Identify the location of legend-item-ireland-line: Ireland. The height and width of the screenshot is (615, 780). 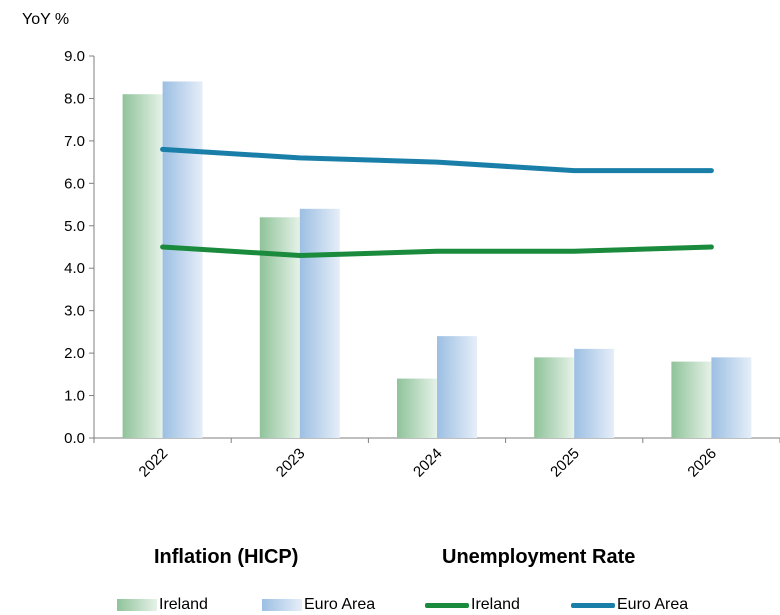
(472, 605).